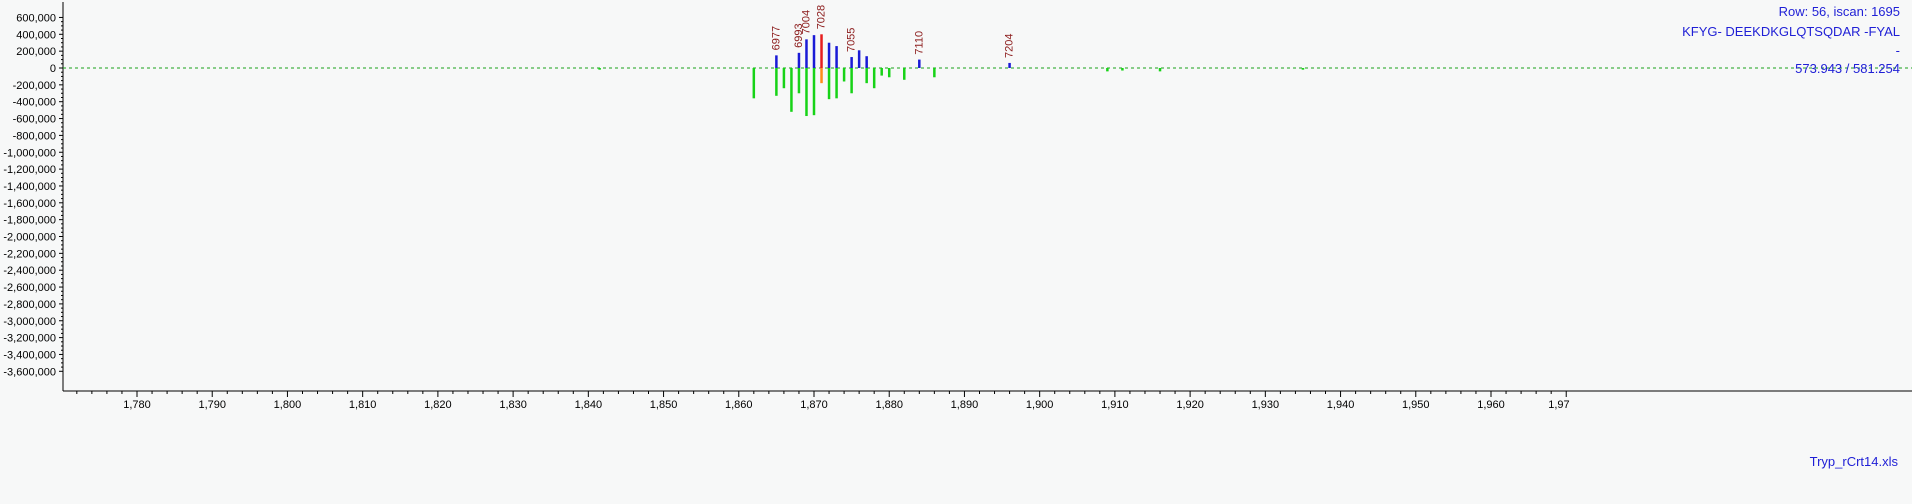 The width and height of the screenshot is (1912, 504). What do you see at coordinates (29, 271) in the screenshot?
I see `y-tick-label: -2,400,000` at bounding box center [29, 271].